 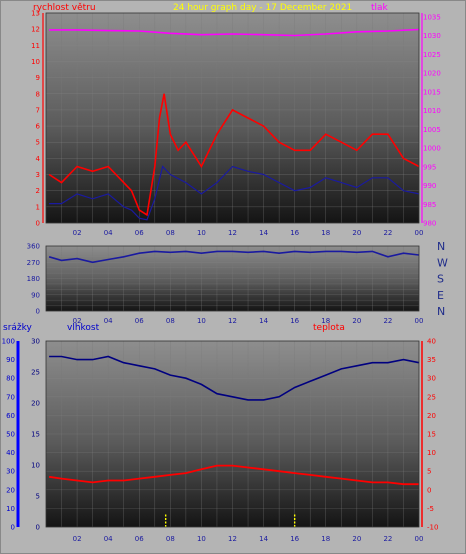 What do you see at coordinates (33, 263) in the screenshot?
I see `direction-tick-label: 270` at bounding box center [33, 263].